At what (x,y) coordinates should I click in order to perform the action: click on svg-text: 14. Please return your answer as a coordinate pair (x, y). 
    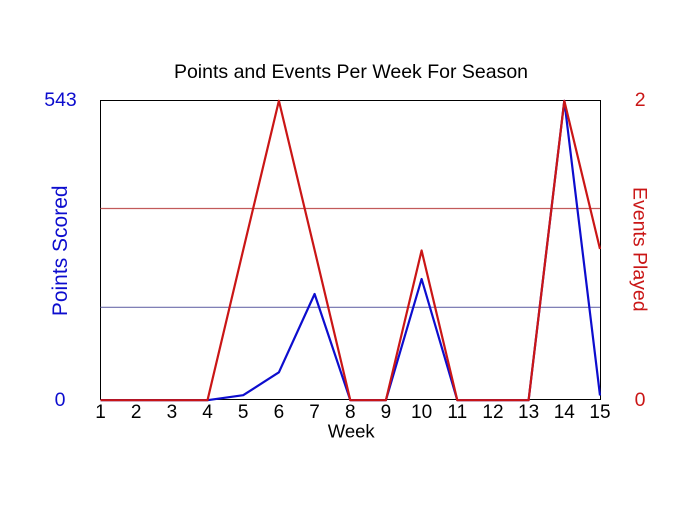
    Looking at the image, I should click on (565, 412).